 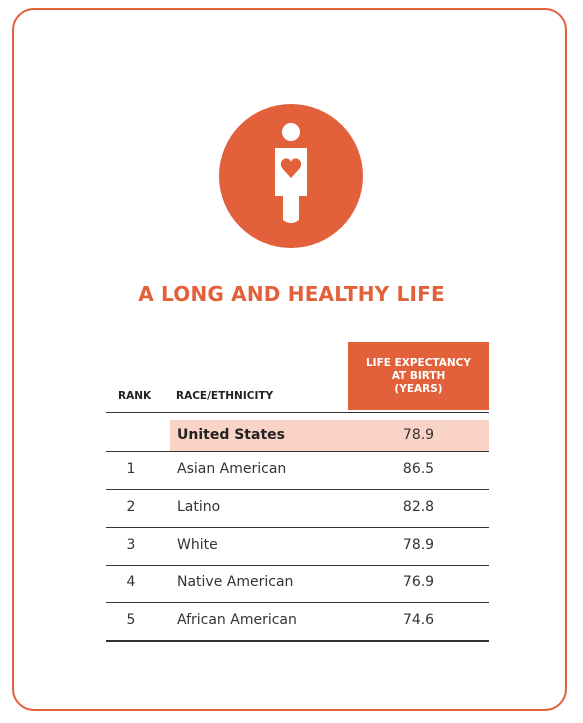 I want to click on value: 82.8, so click(x=418, y=506).